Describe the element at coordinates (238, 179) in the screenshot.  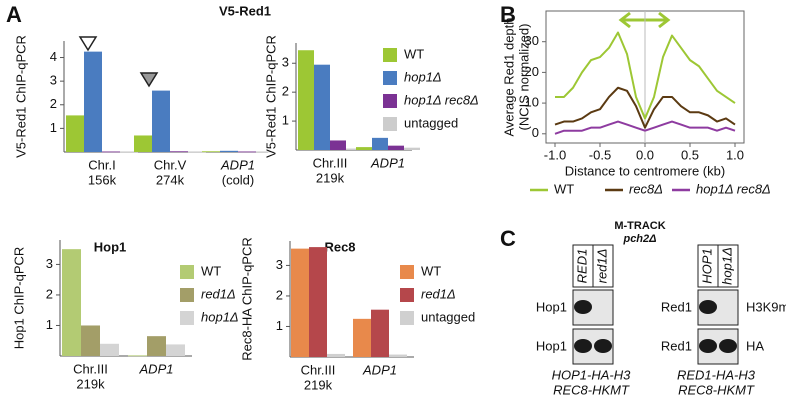
I see `x-tick-label: (cold)` at that location.